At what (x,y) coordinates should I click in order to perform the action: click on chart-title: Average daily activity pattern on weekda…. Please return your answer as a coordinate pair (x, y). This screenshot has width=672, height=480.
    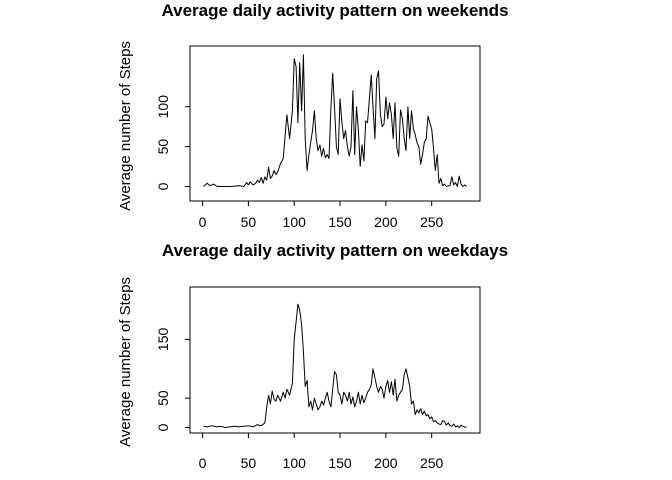
    Looking at the image, I should click on (335, 250).